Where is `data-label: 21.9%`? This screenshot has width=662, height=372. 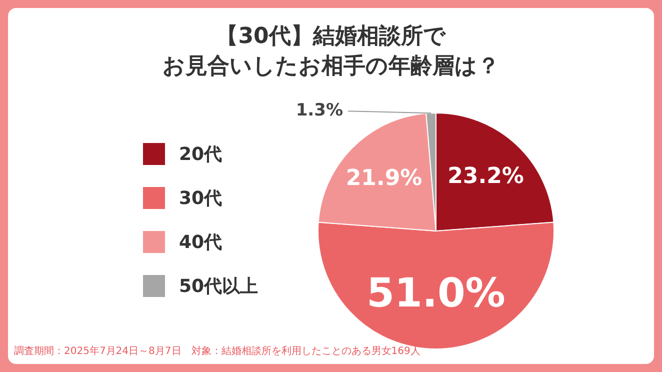
data-label: 21.9% is located at coordinates (384, 179).